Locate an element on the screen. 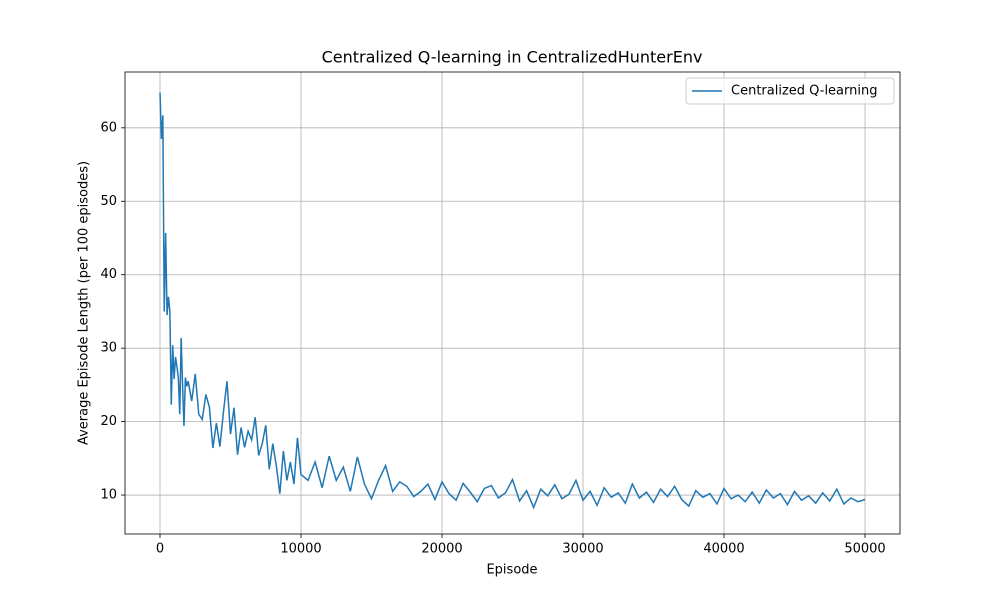 The width and height of the screenshot is (1000, 600). x-tick-label: 20000 is located at coordinates (441, 549).